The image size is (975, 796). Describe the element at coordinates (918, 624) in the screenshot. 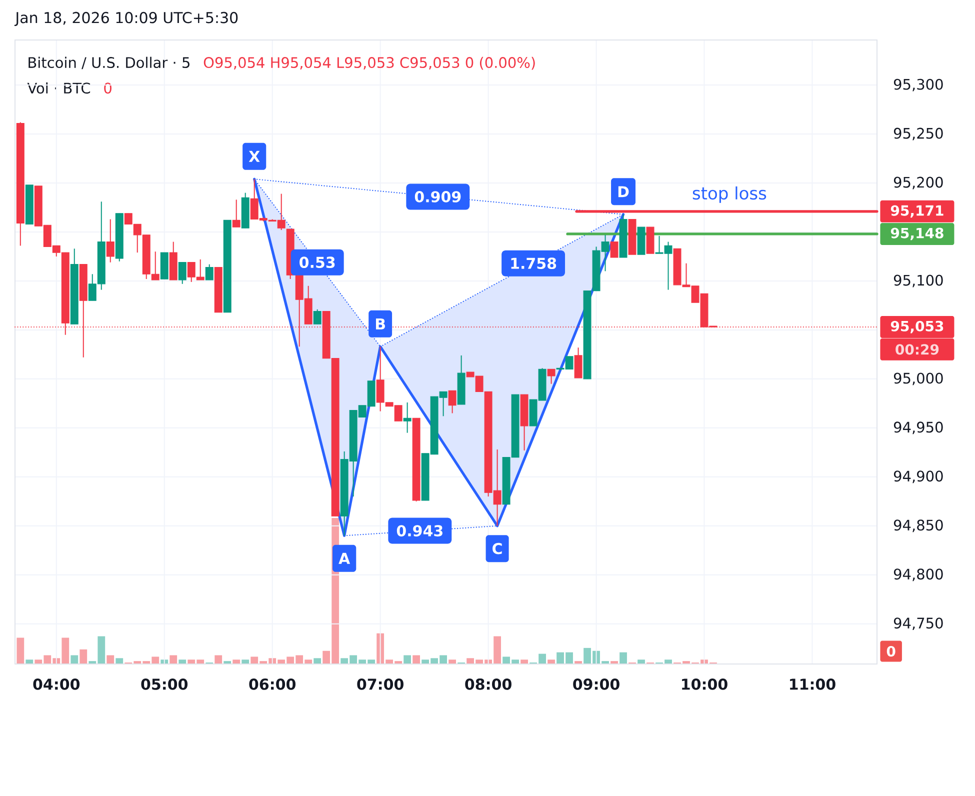

I see `y-tick-label: 94,750` at that location.